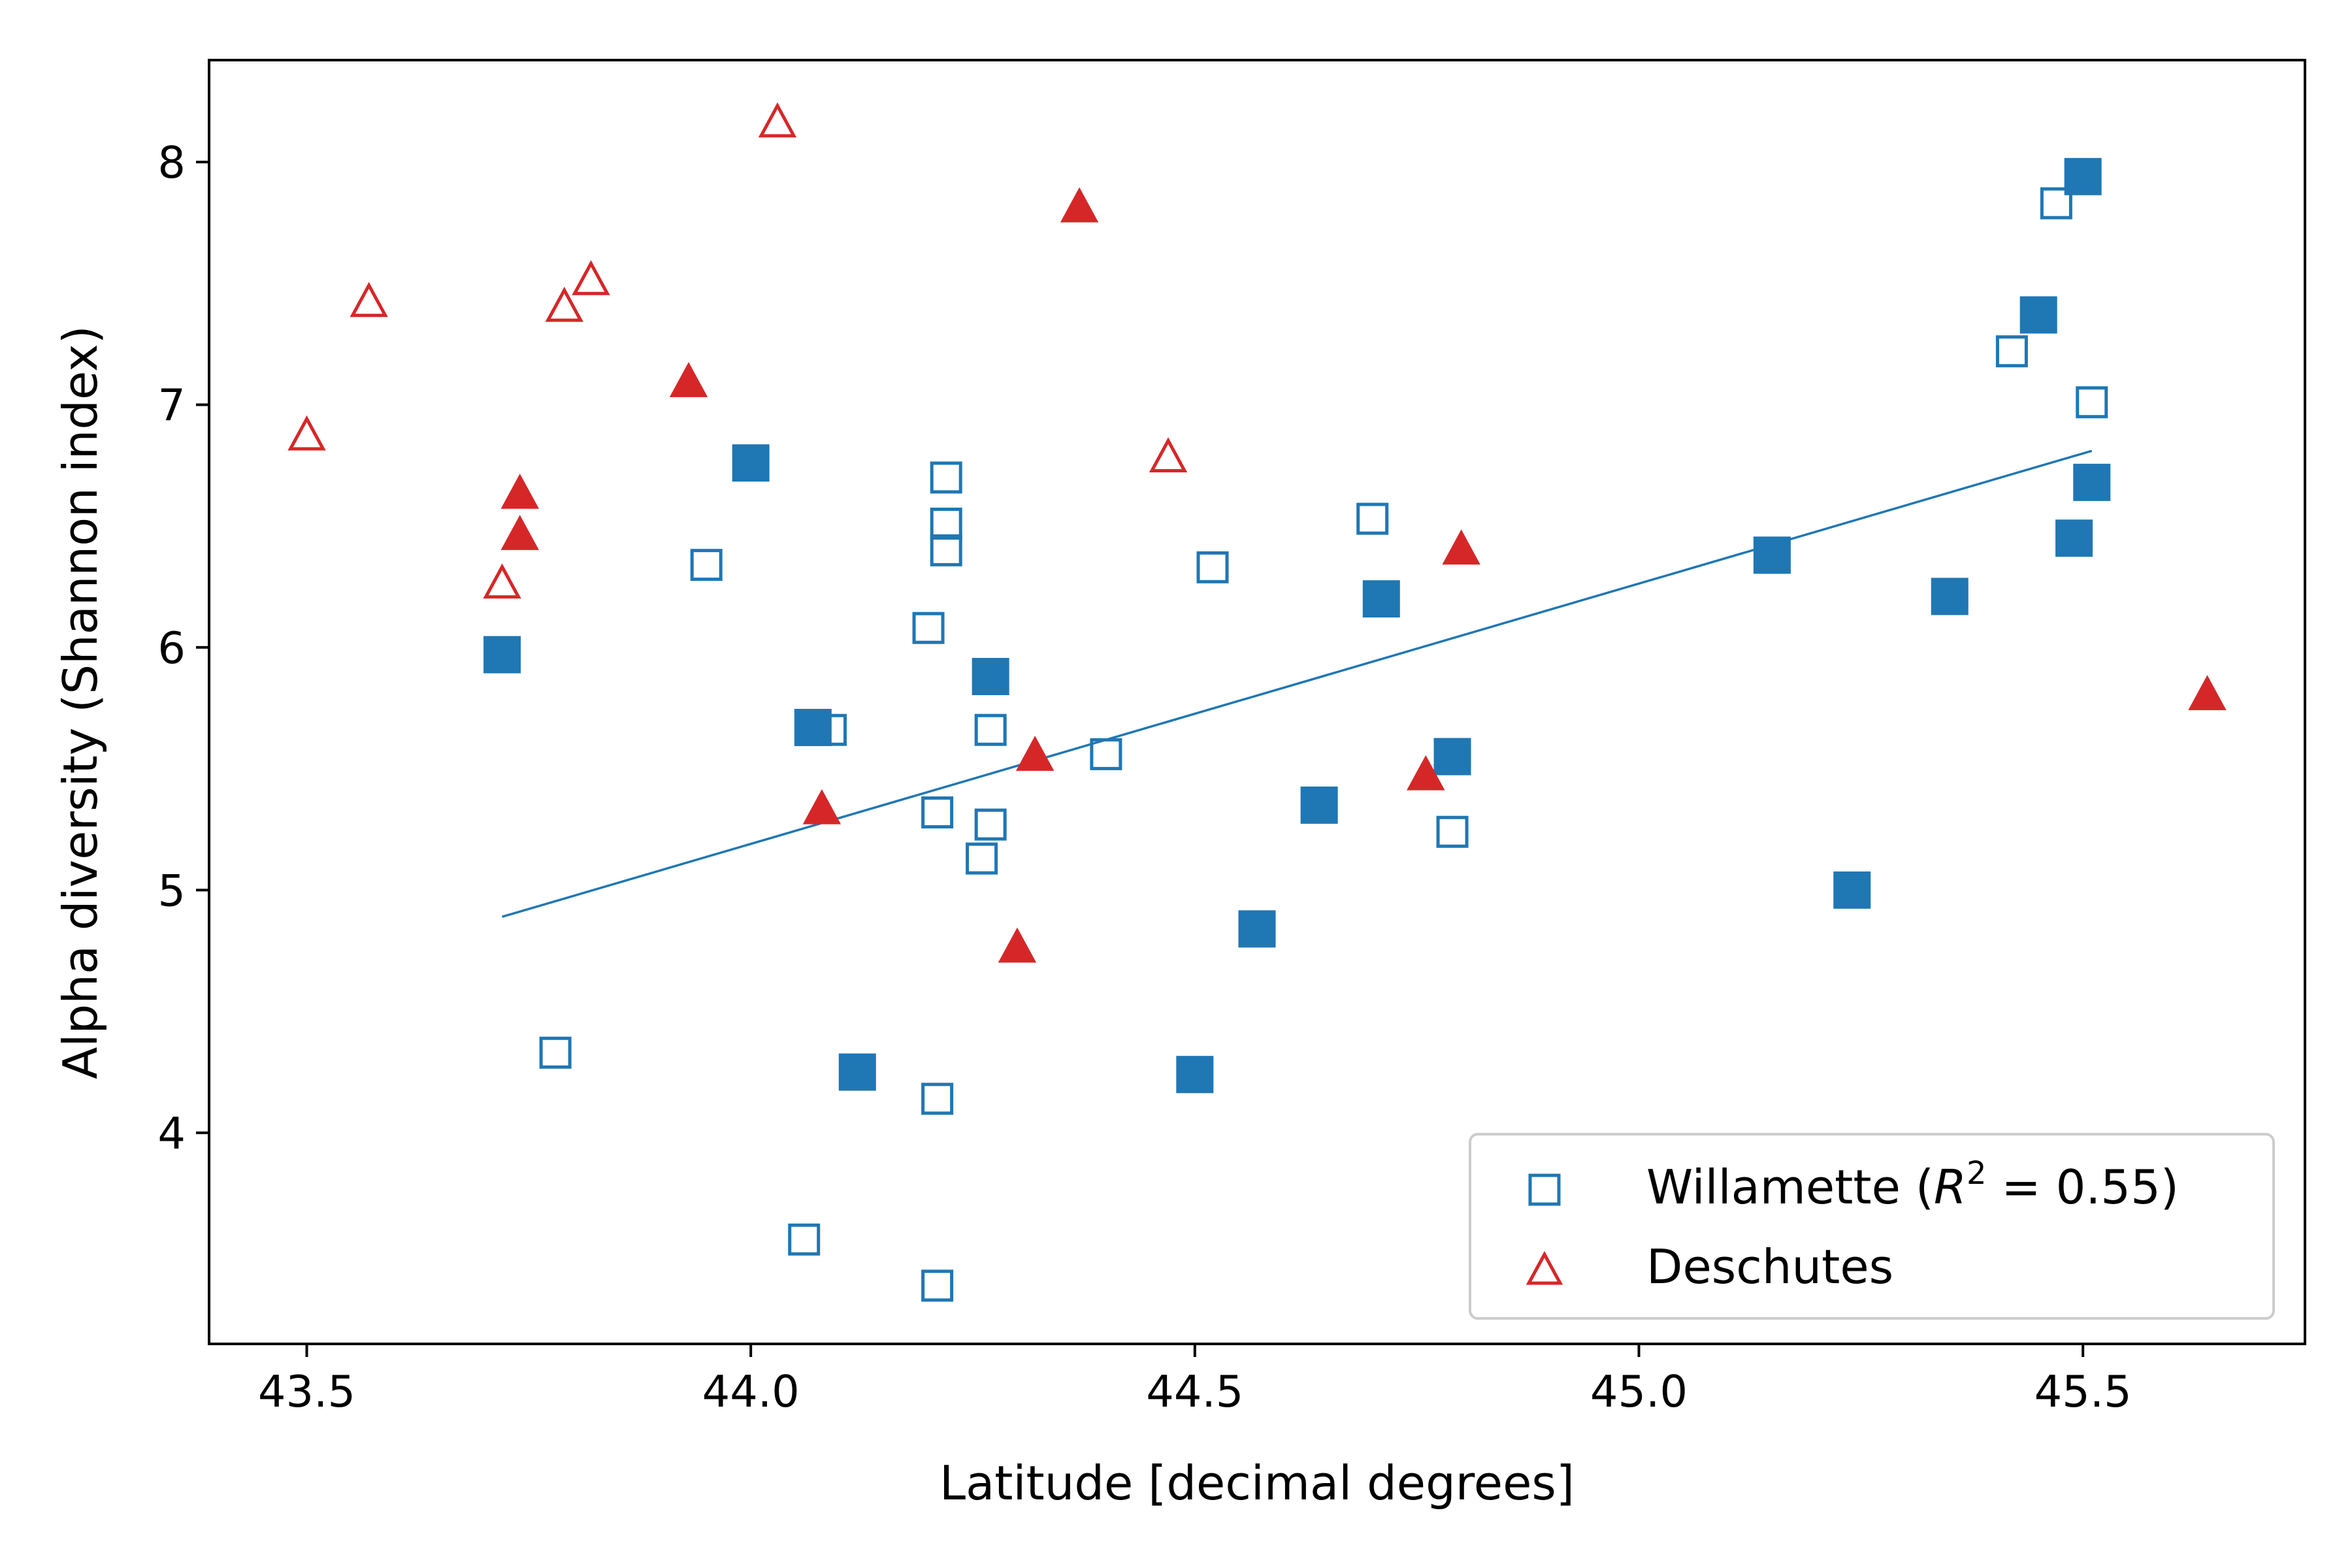  I want to click on legend-label-deschutes: Deschutes, so click(1769, 1266).